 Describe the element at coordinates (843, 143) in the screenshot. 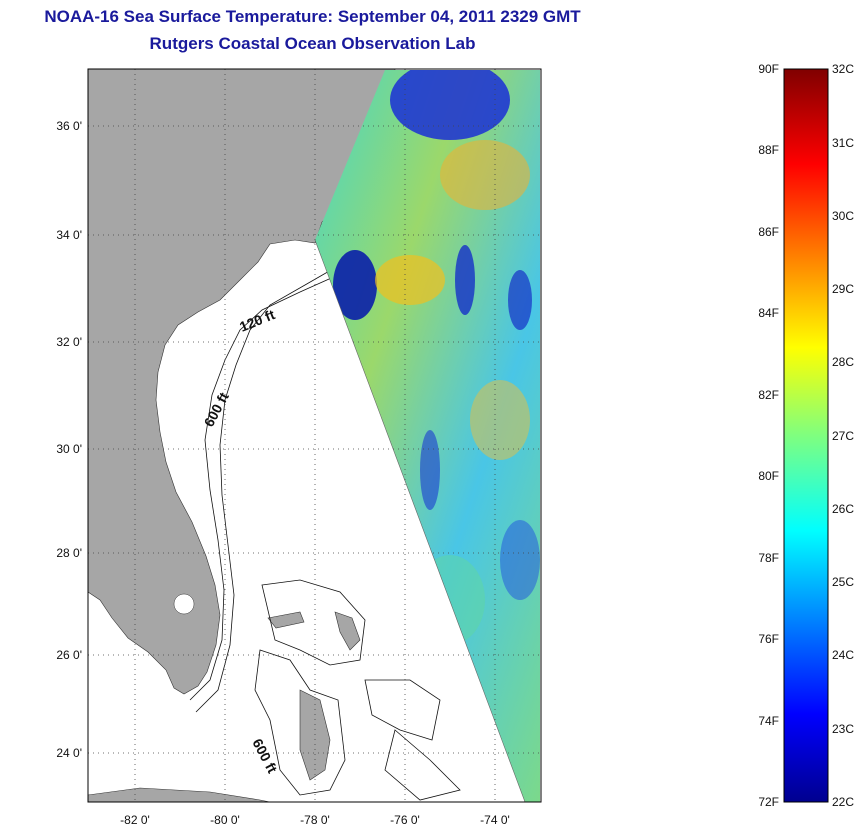

I see `colorbar-c-label: 31C` at that location.